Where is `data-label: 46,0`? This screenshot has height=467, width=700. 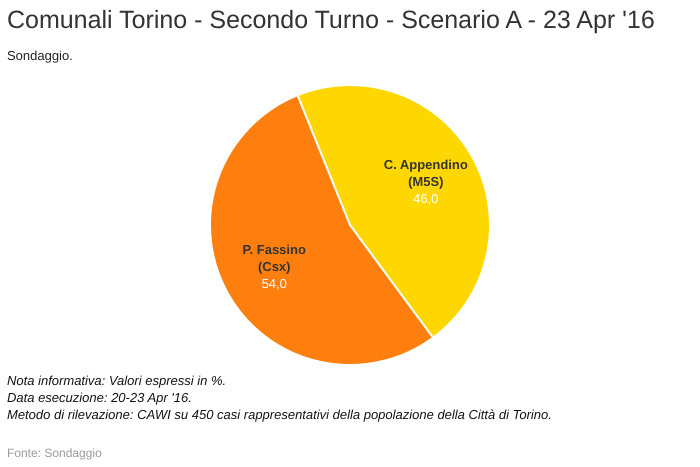
data-label: 46,0 is located at coordinates (425, 198).